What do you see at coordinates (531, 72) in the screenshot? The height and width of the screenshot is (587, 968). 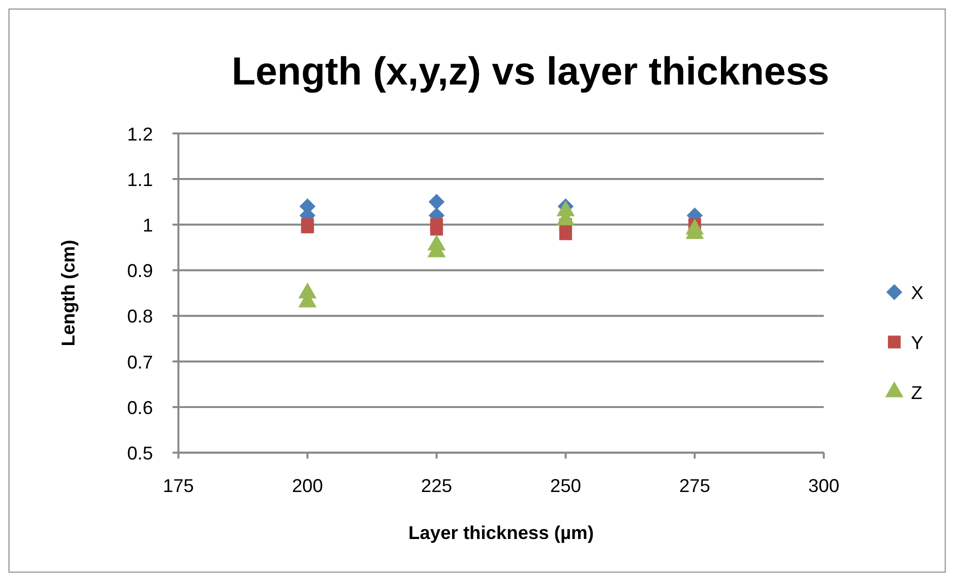 I see `chart-title: Length (x,y,z) vs layer thickness` at bounding box center [531, 72].